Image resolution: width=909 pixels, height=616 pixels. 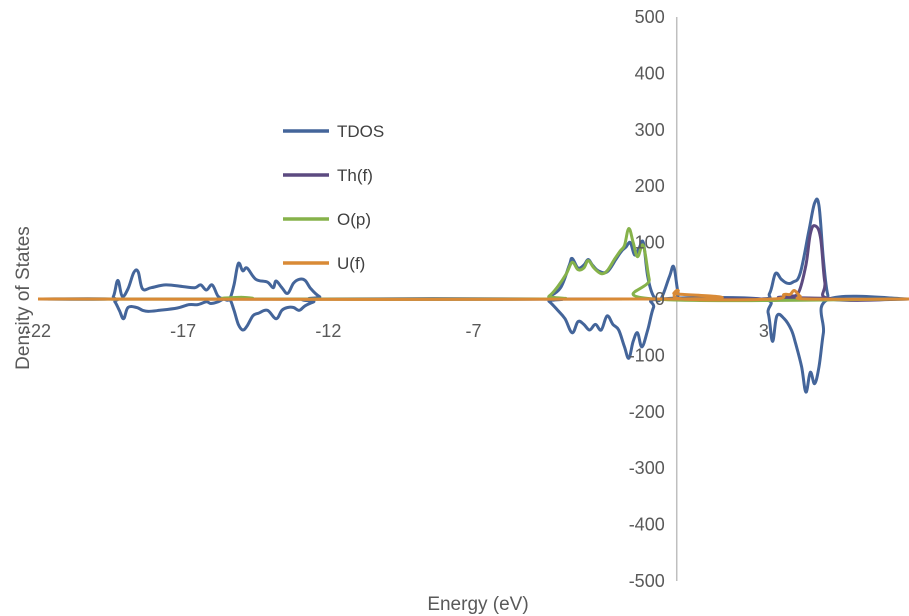 I want to click on y-tick-label: -400, so click(x=647, y=525).